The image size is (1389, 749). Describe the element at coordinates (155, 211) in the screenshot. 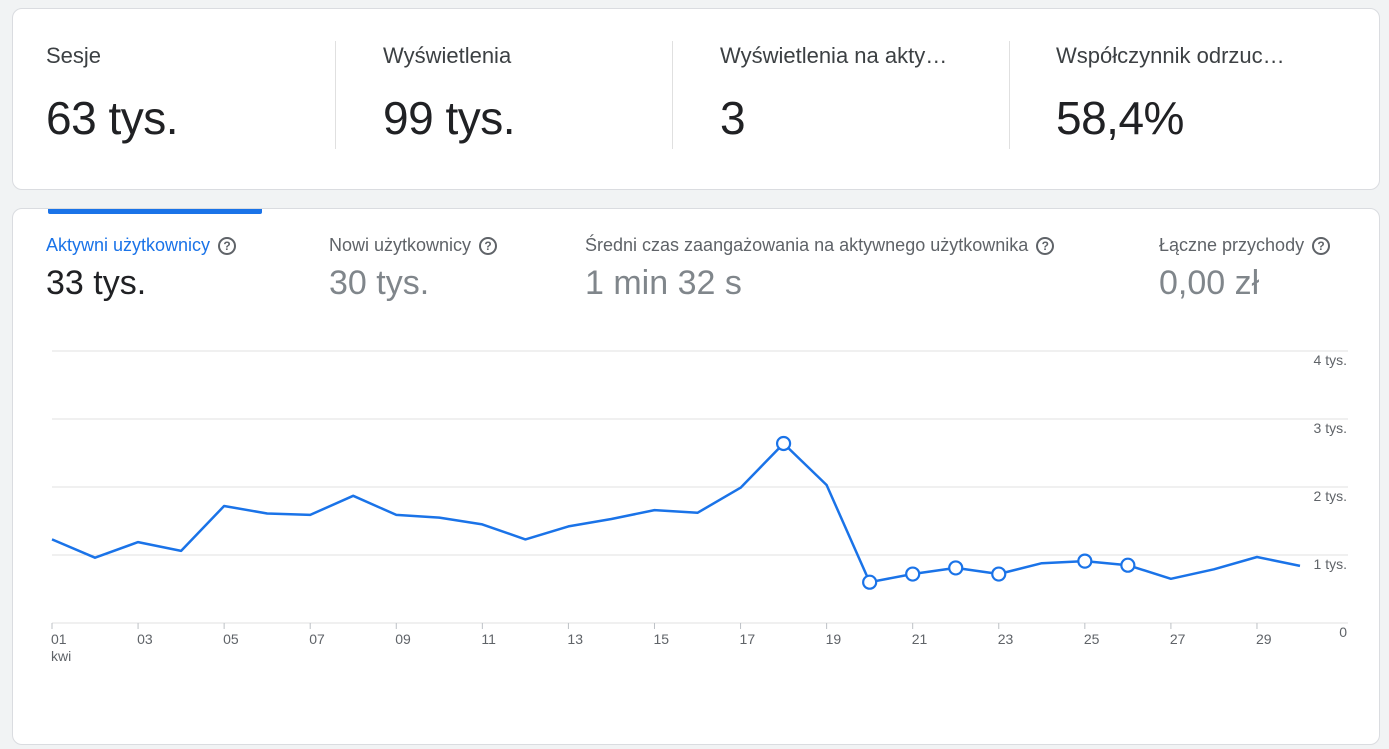

I see `active-tab-indicator` at that location.